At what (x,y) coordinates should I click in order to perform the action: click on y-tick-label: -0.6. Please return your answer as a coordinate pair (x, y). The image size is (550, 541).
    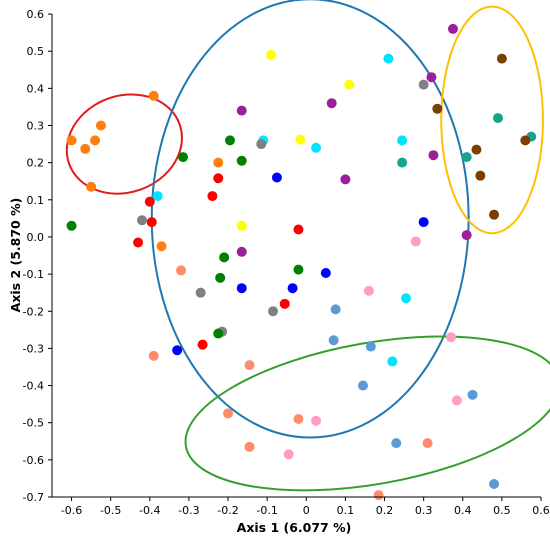
    Looking at the image, I should click on (33, 460).